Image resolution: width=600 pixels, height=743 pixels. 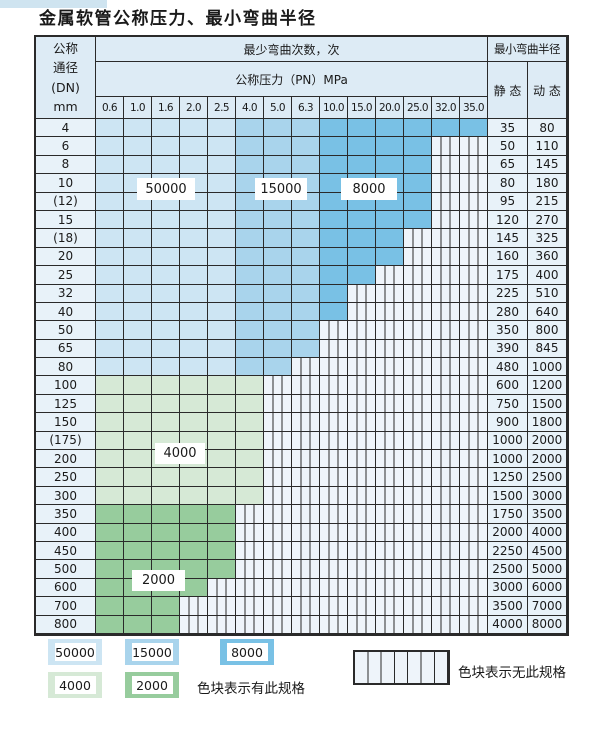 I want to click on dn-cell: (12), so click(x=66, y=201).